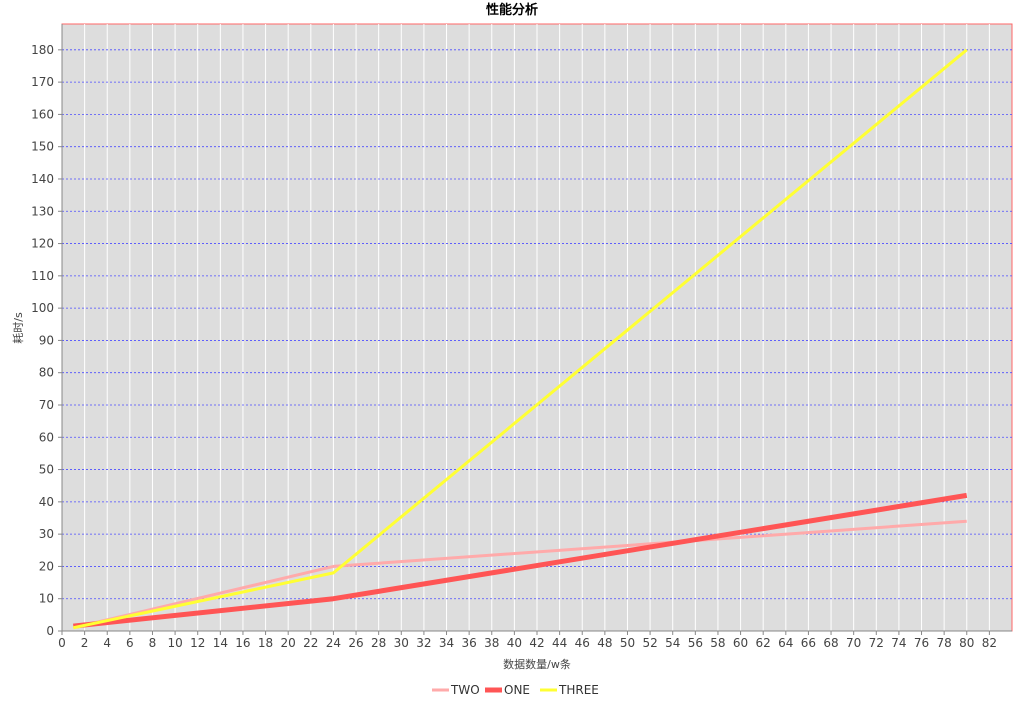 The width and height of the screenshot is (1024, 701). What do you see at coordinates (153, 643) in the screenshot?
I see `x-tick-label: 8` at bounding box center [153, 643].